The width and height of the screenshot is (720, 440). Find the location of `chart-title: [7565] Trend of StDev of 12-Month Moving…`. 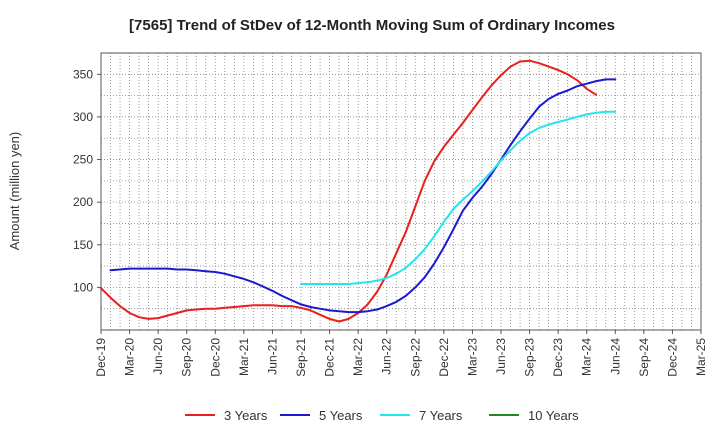

chart-title: [7565] Trend of StDev of 12-Month Moving… is located at coordinates (372, 25).